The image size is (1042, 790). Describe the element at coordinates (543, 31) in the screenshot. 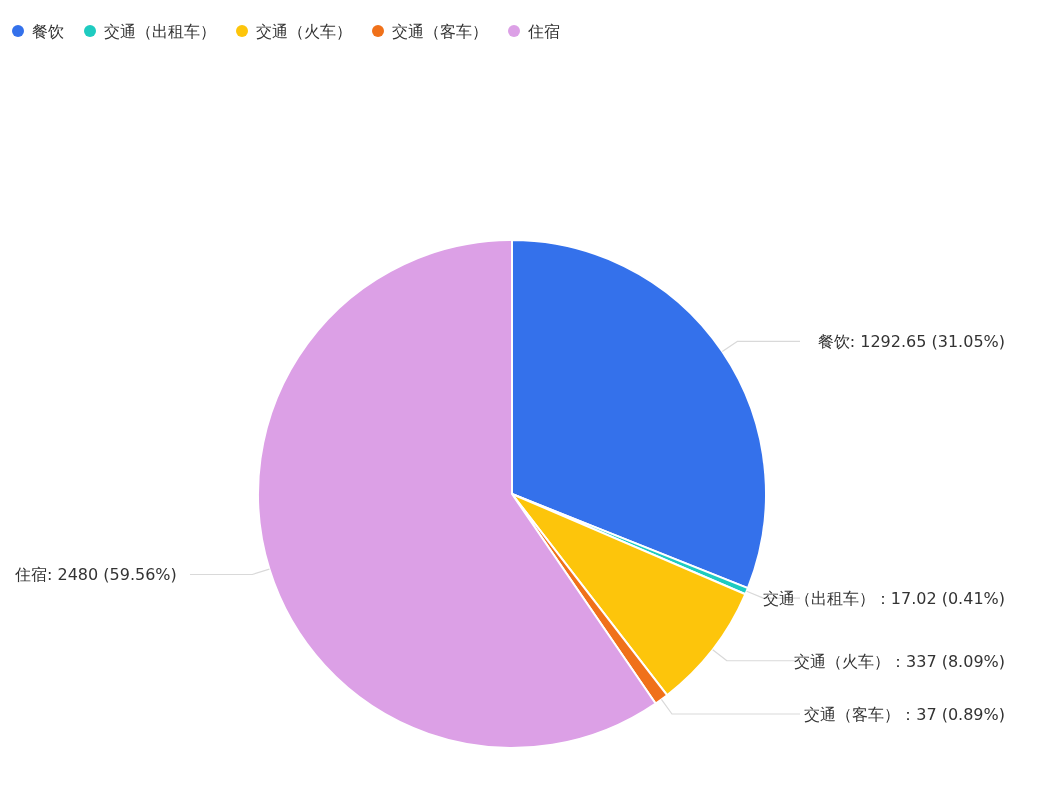

I see `legend-label: 住宿` at that location.